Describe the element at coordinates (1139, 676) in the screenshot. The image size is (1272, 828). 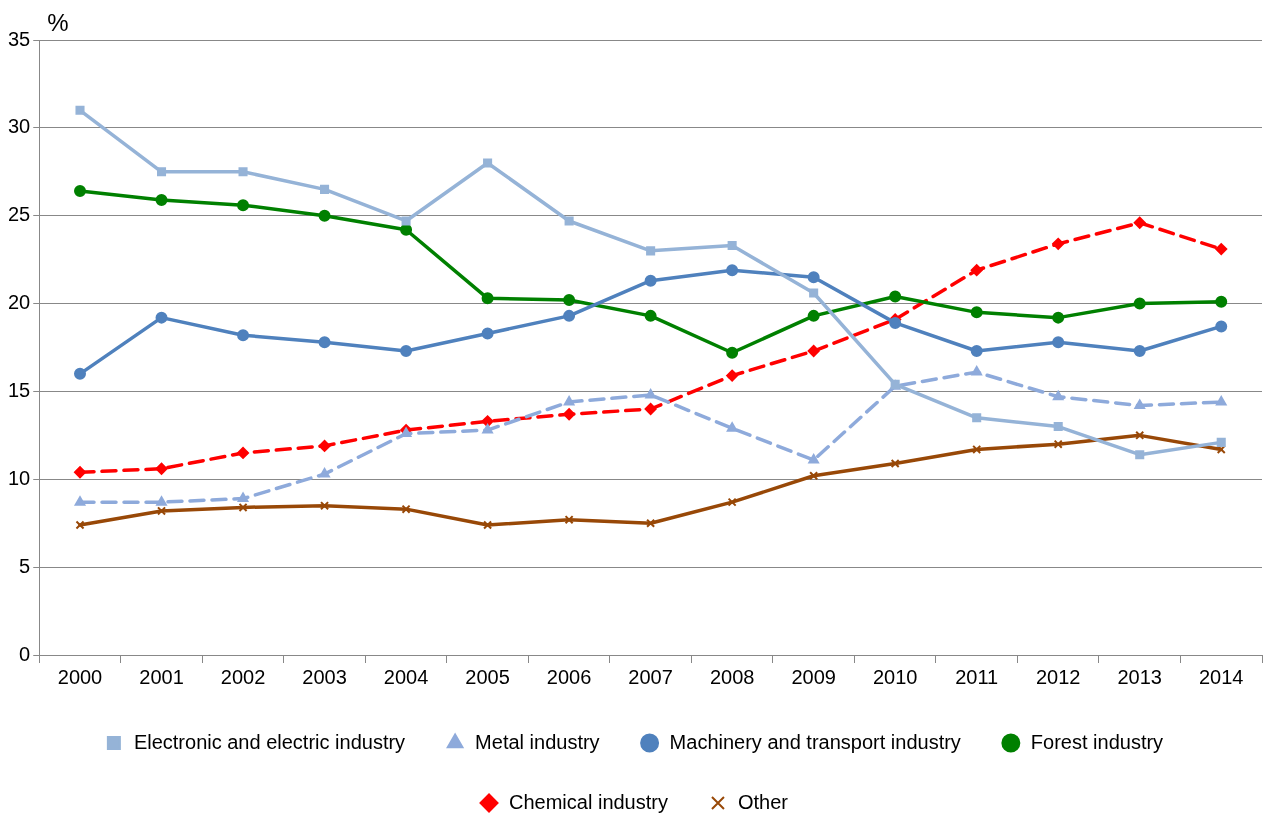
I see `x-tick-label: 2013` at that location.